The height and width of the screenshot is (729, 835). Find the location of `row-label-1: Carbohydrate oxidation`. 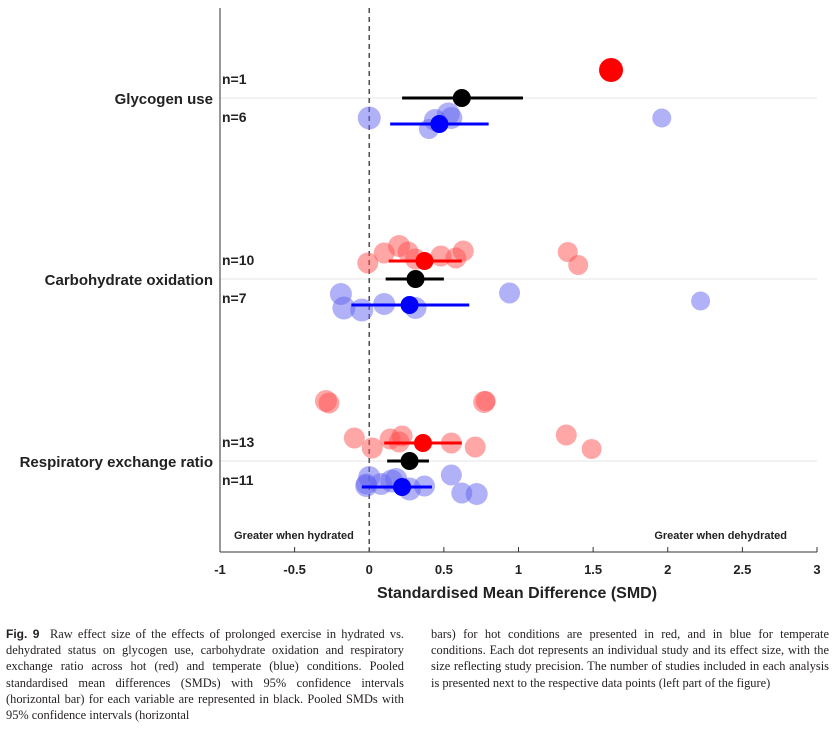

row-label-1: Carbohydrate oxidation is located at coordinates (129, 280).